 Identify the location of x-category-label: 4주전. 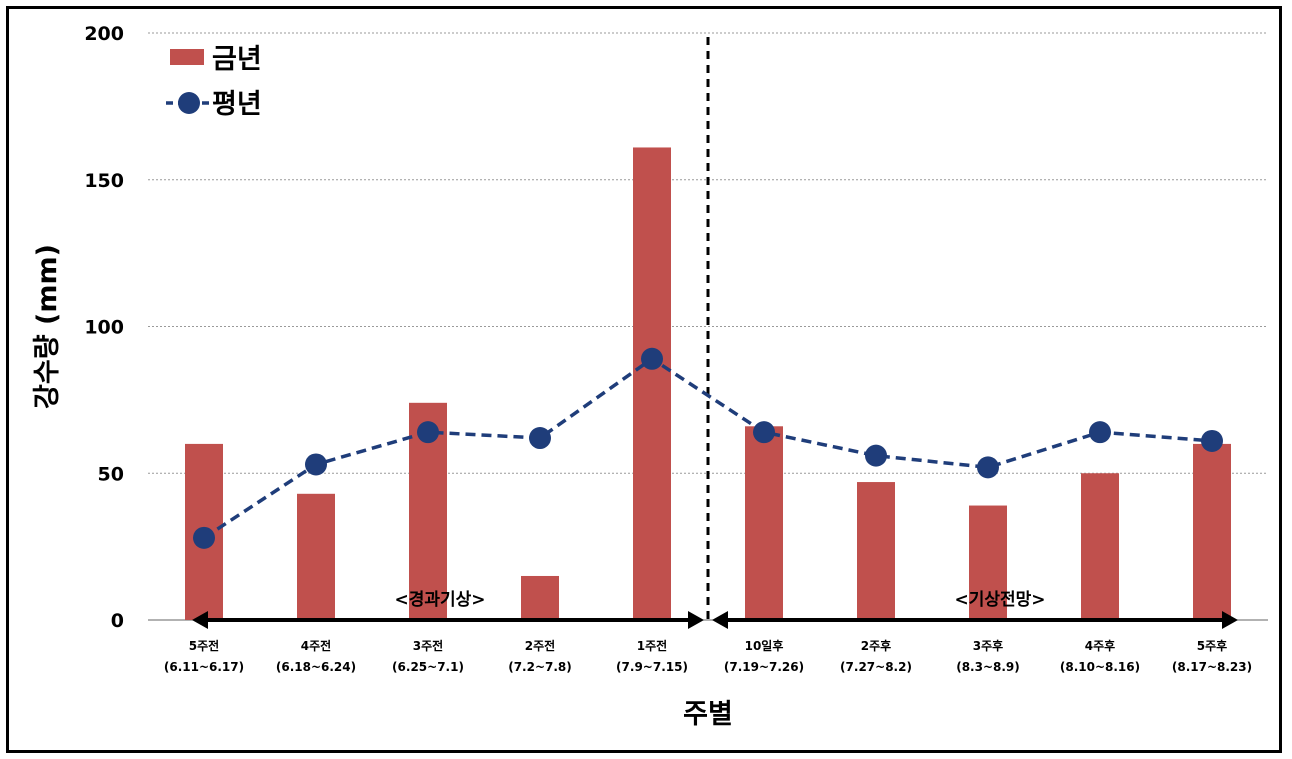
(316, 645).